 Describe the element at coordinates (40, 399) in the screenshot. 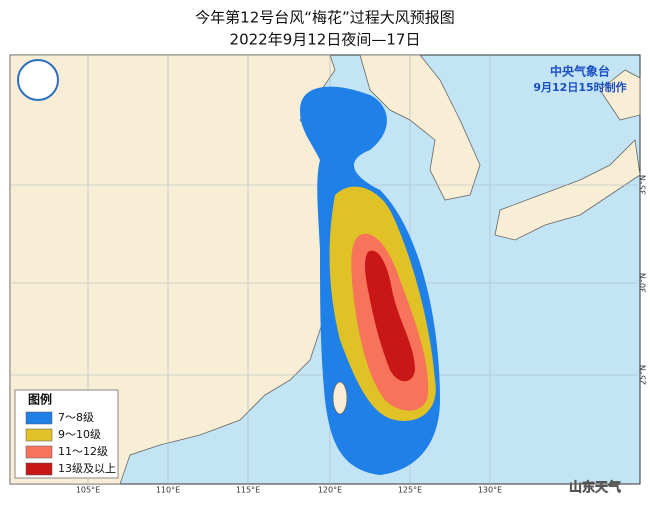

I see `legend-title: 图例` at that location.